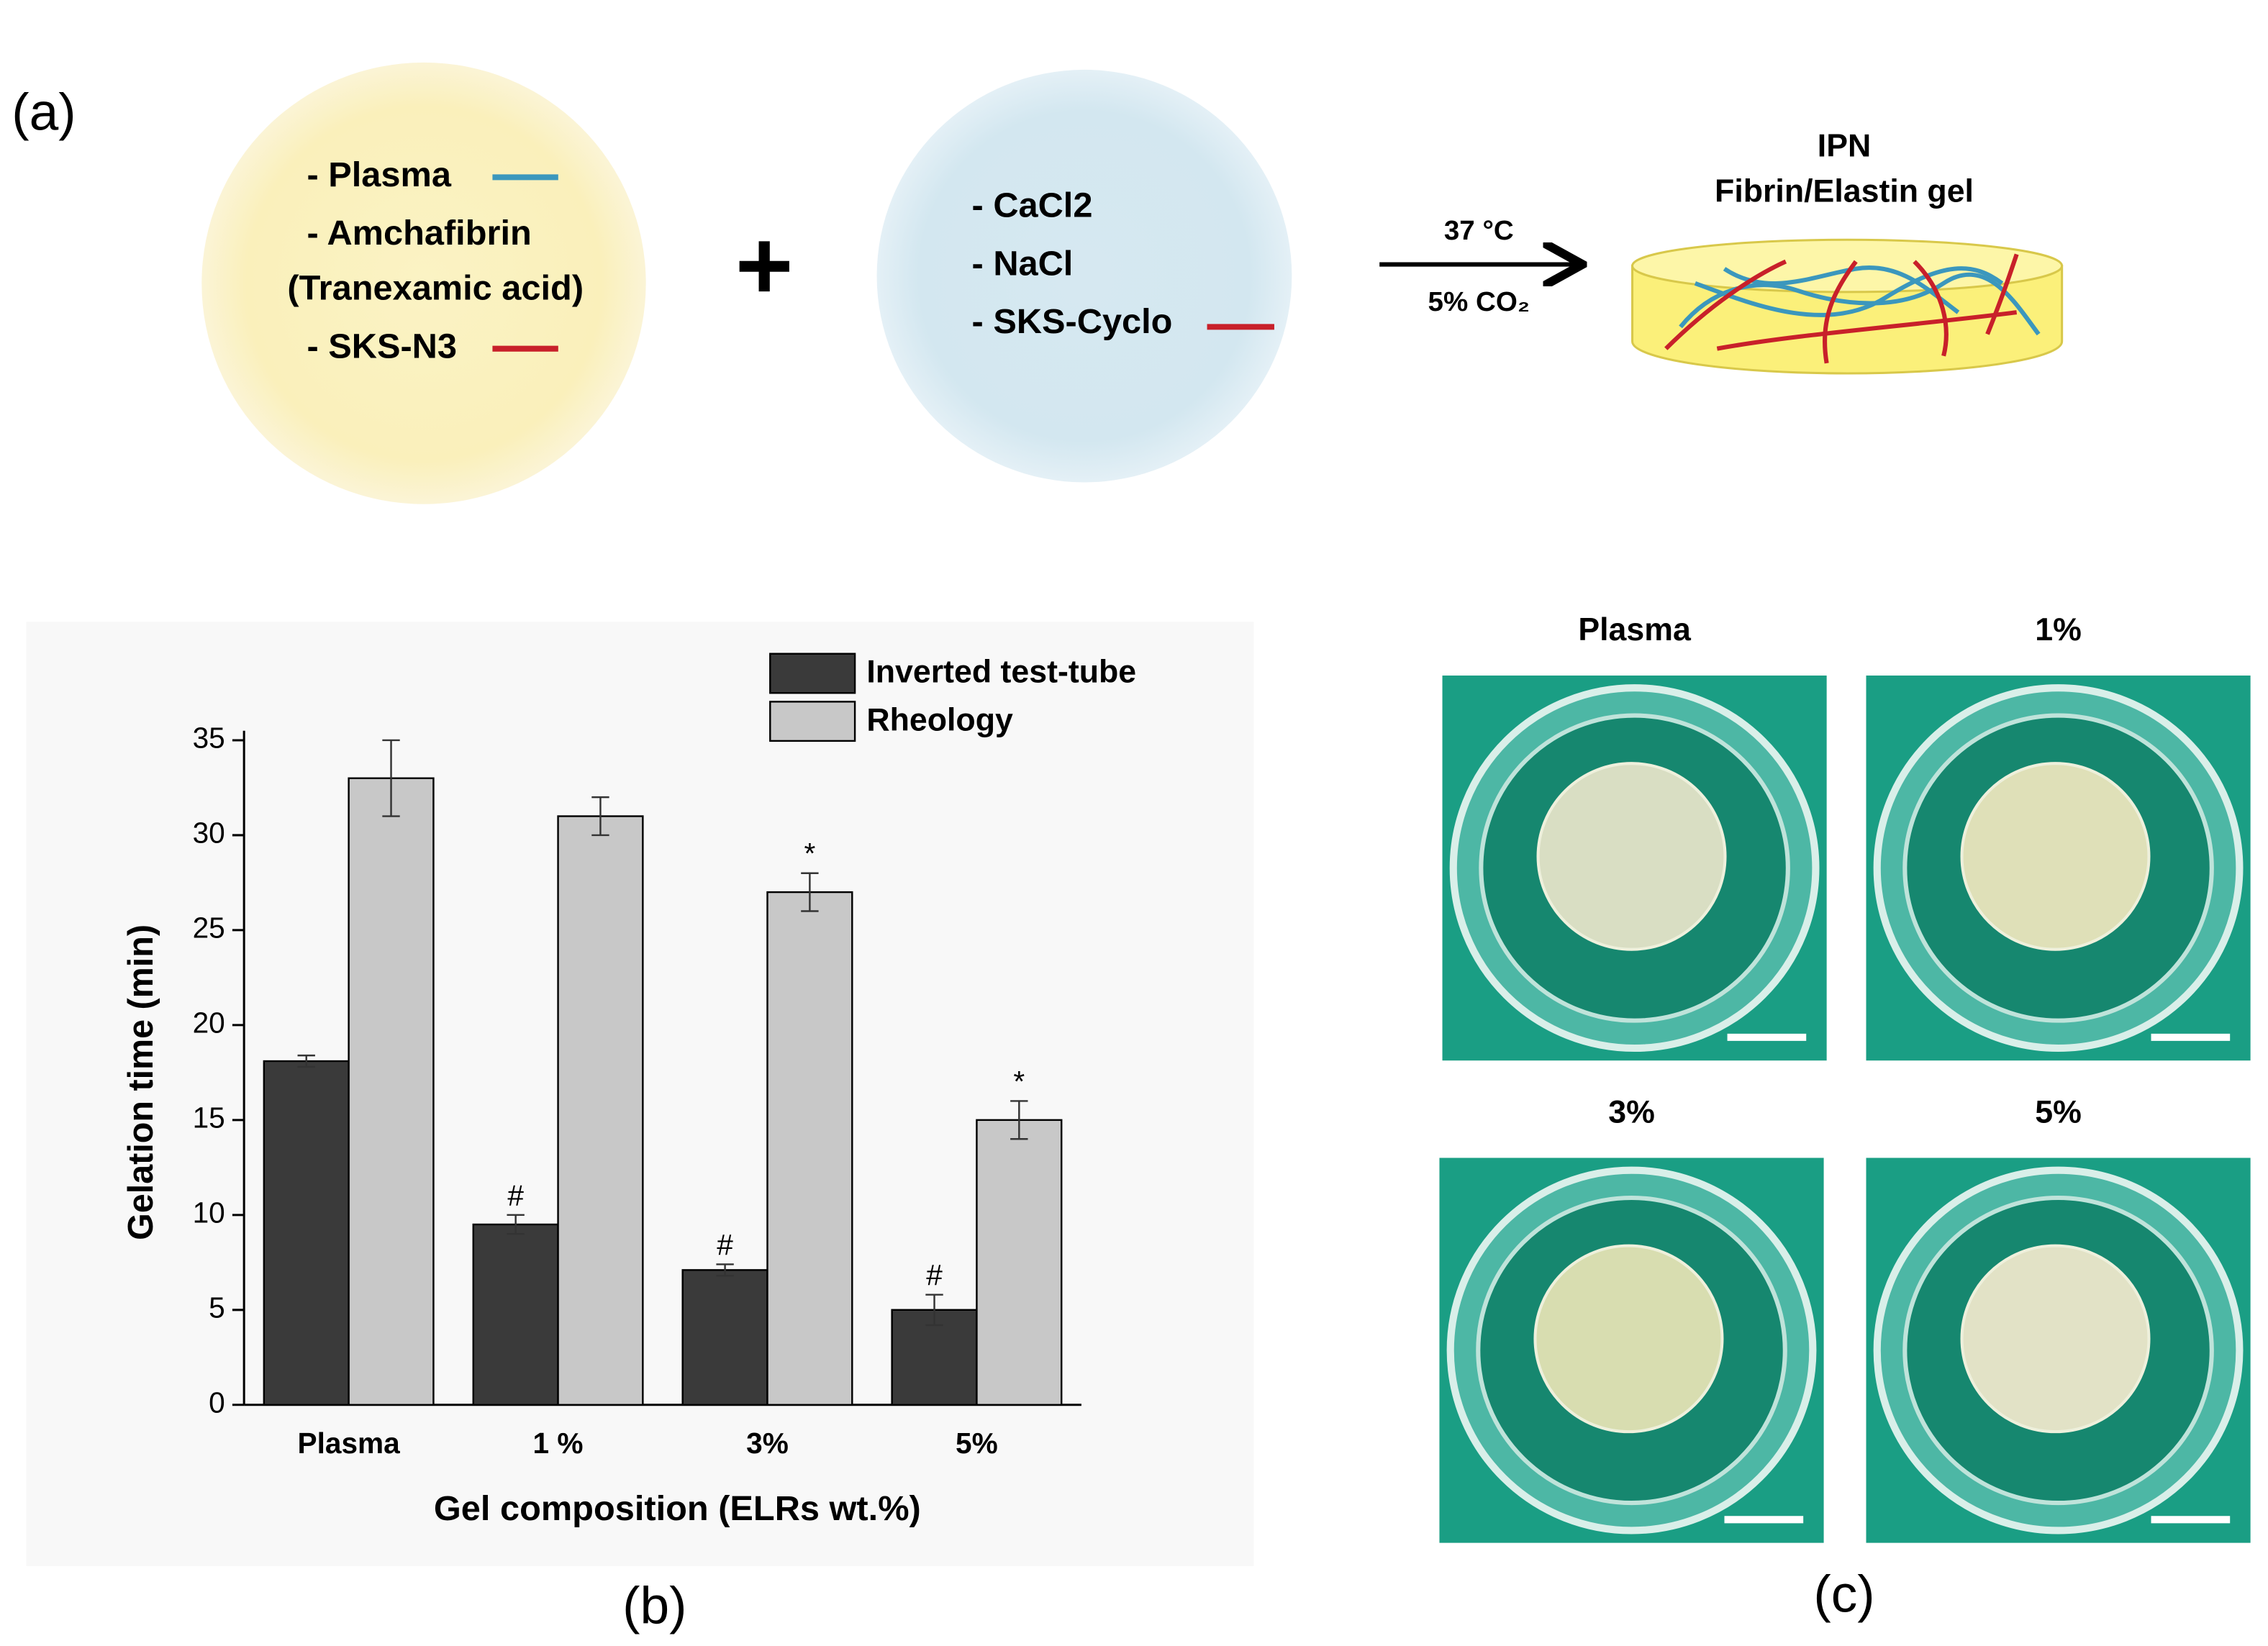 Image resolution: width=2268 pixels, height=1646 pixels. What do you see at coordinates (1479, 301) in the screenshot?
I see `condition: 5% CO₂` at bounding box center [1479, 301].